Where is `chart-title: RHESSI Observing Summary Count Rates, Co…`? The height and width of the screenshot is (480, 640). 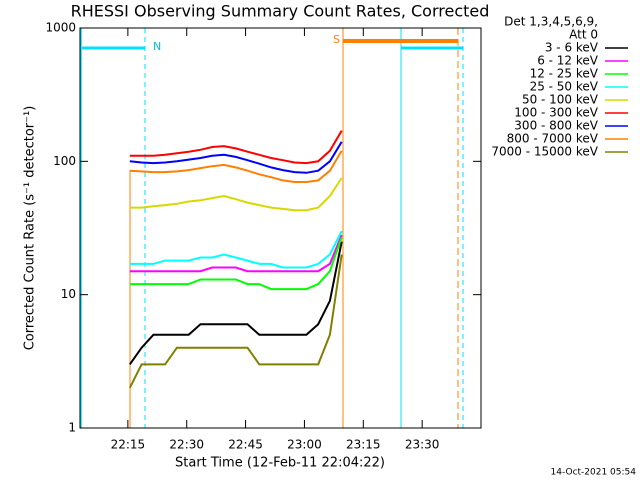
chart-title: RHESSI Observing Summary Count Rates, Co… is located at coordinates (280, 11).